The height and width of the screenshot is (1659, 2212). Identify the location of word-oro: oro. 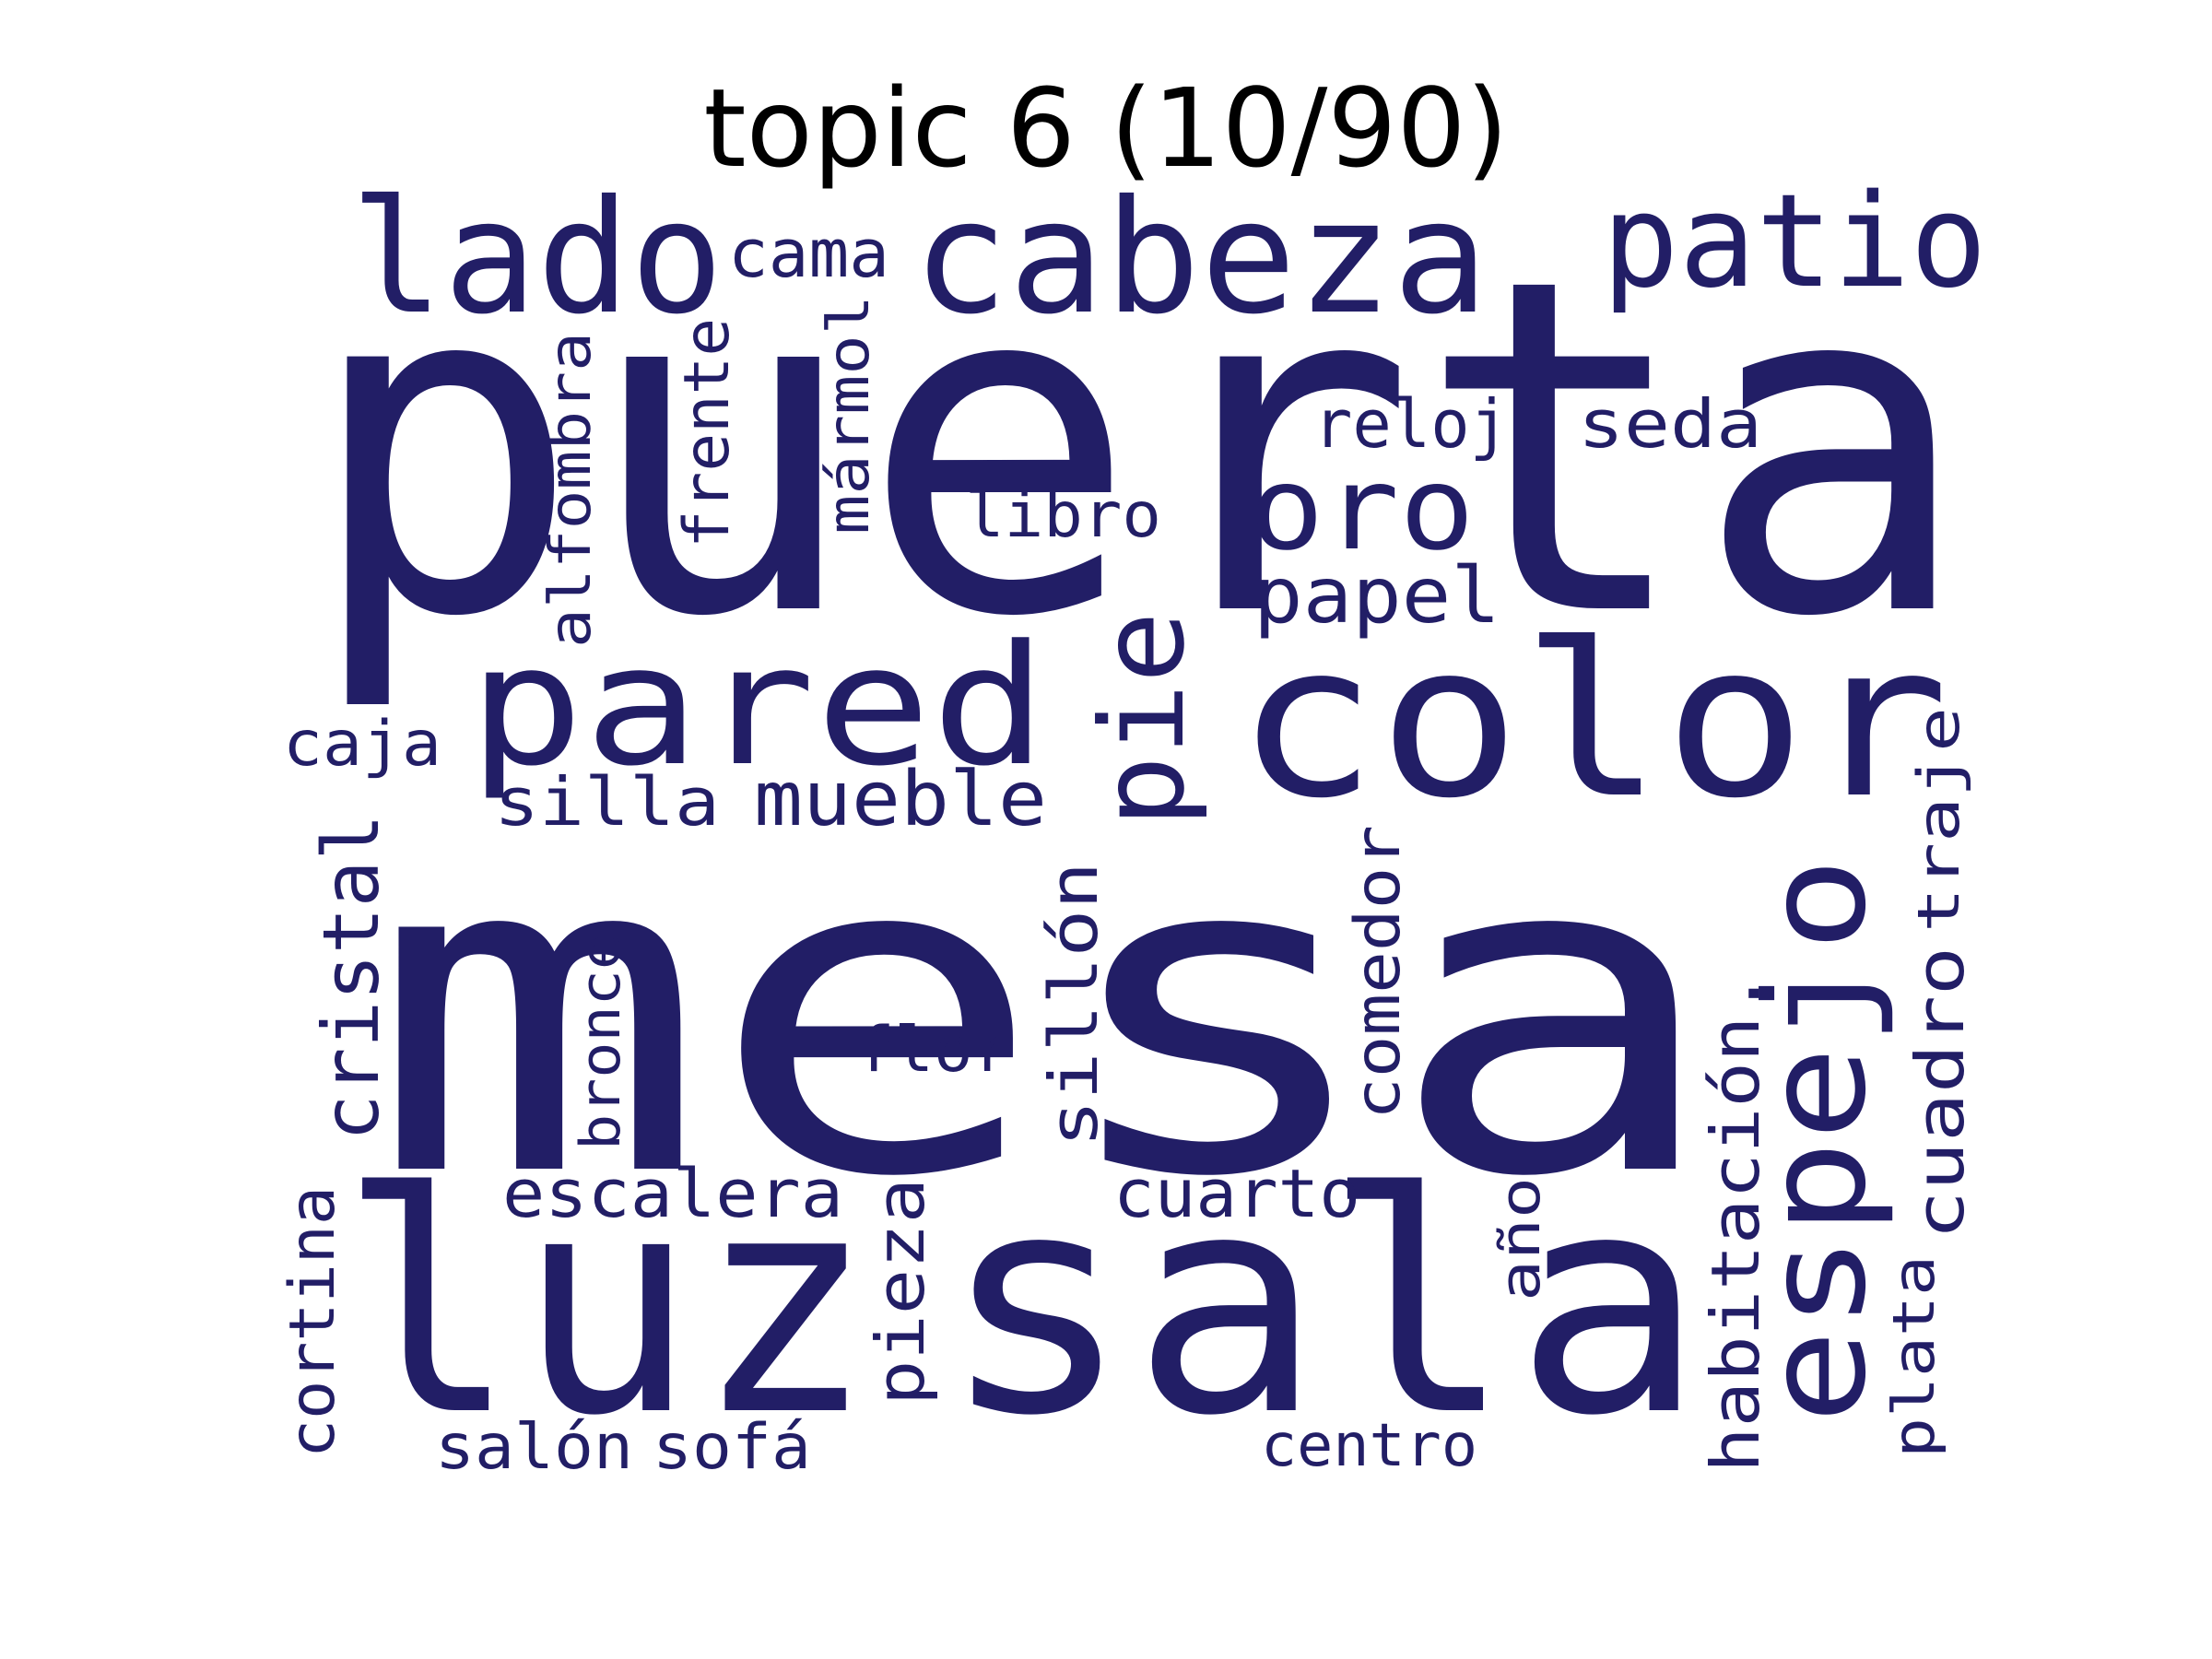
(1362, 509).